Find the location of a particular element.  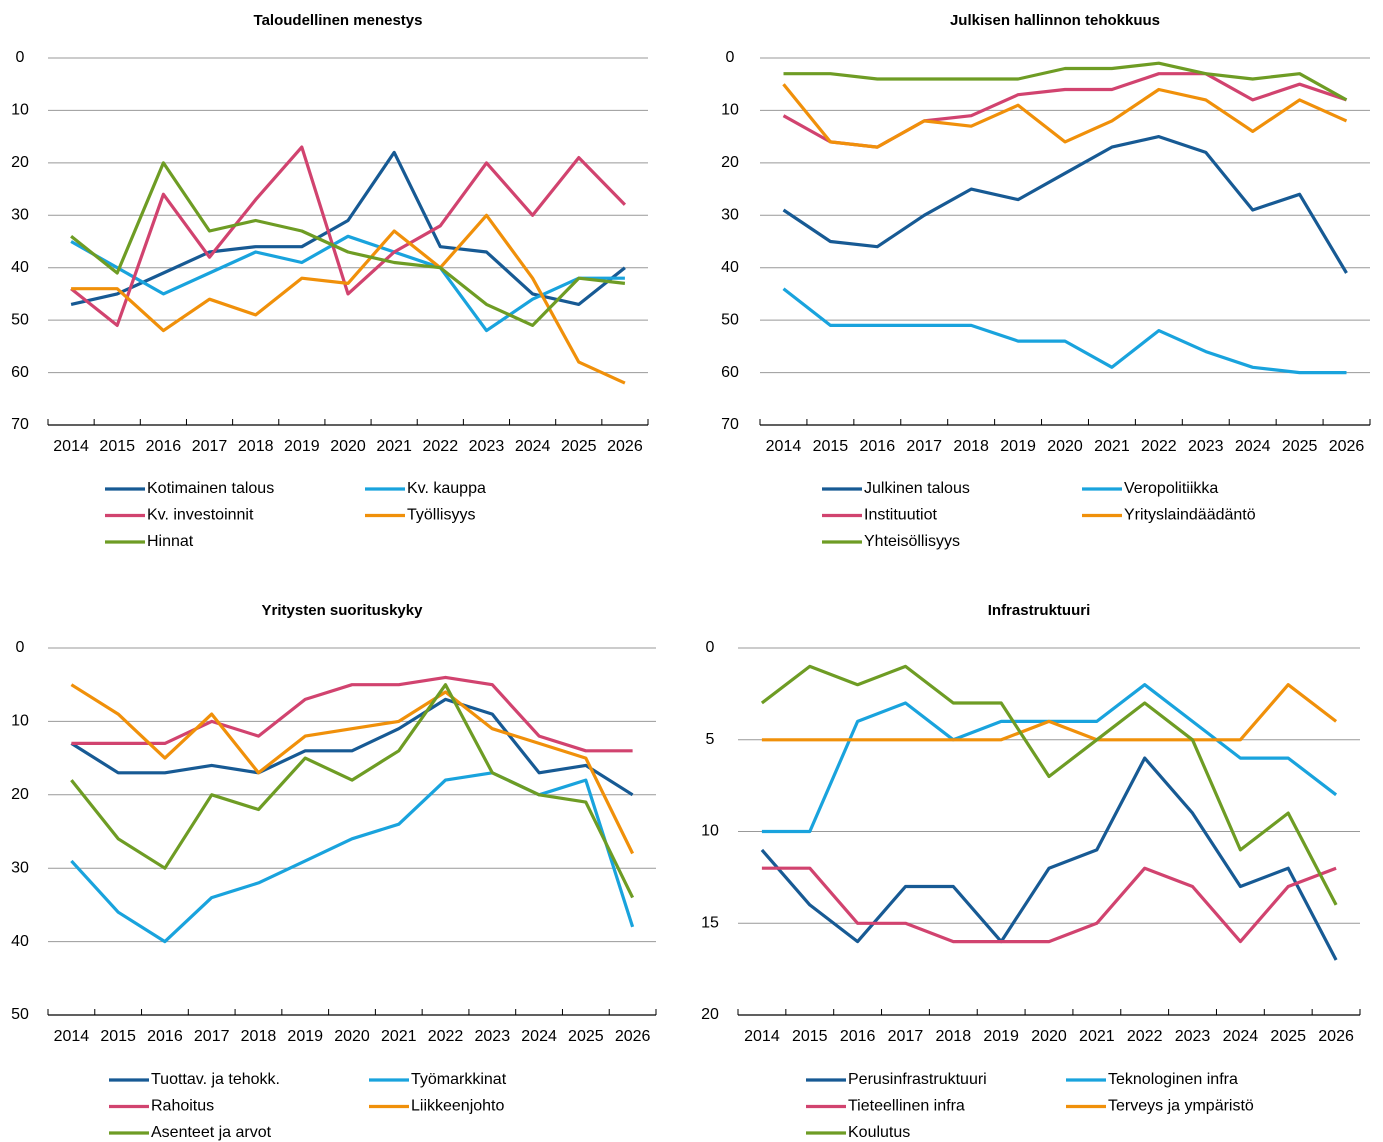

legend-label: Perusinfrastruktuuri is located at coordinates (917, 1079).